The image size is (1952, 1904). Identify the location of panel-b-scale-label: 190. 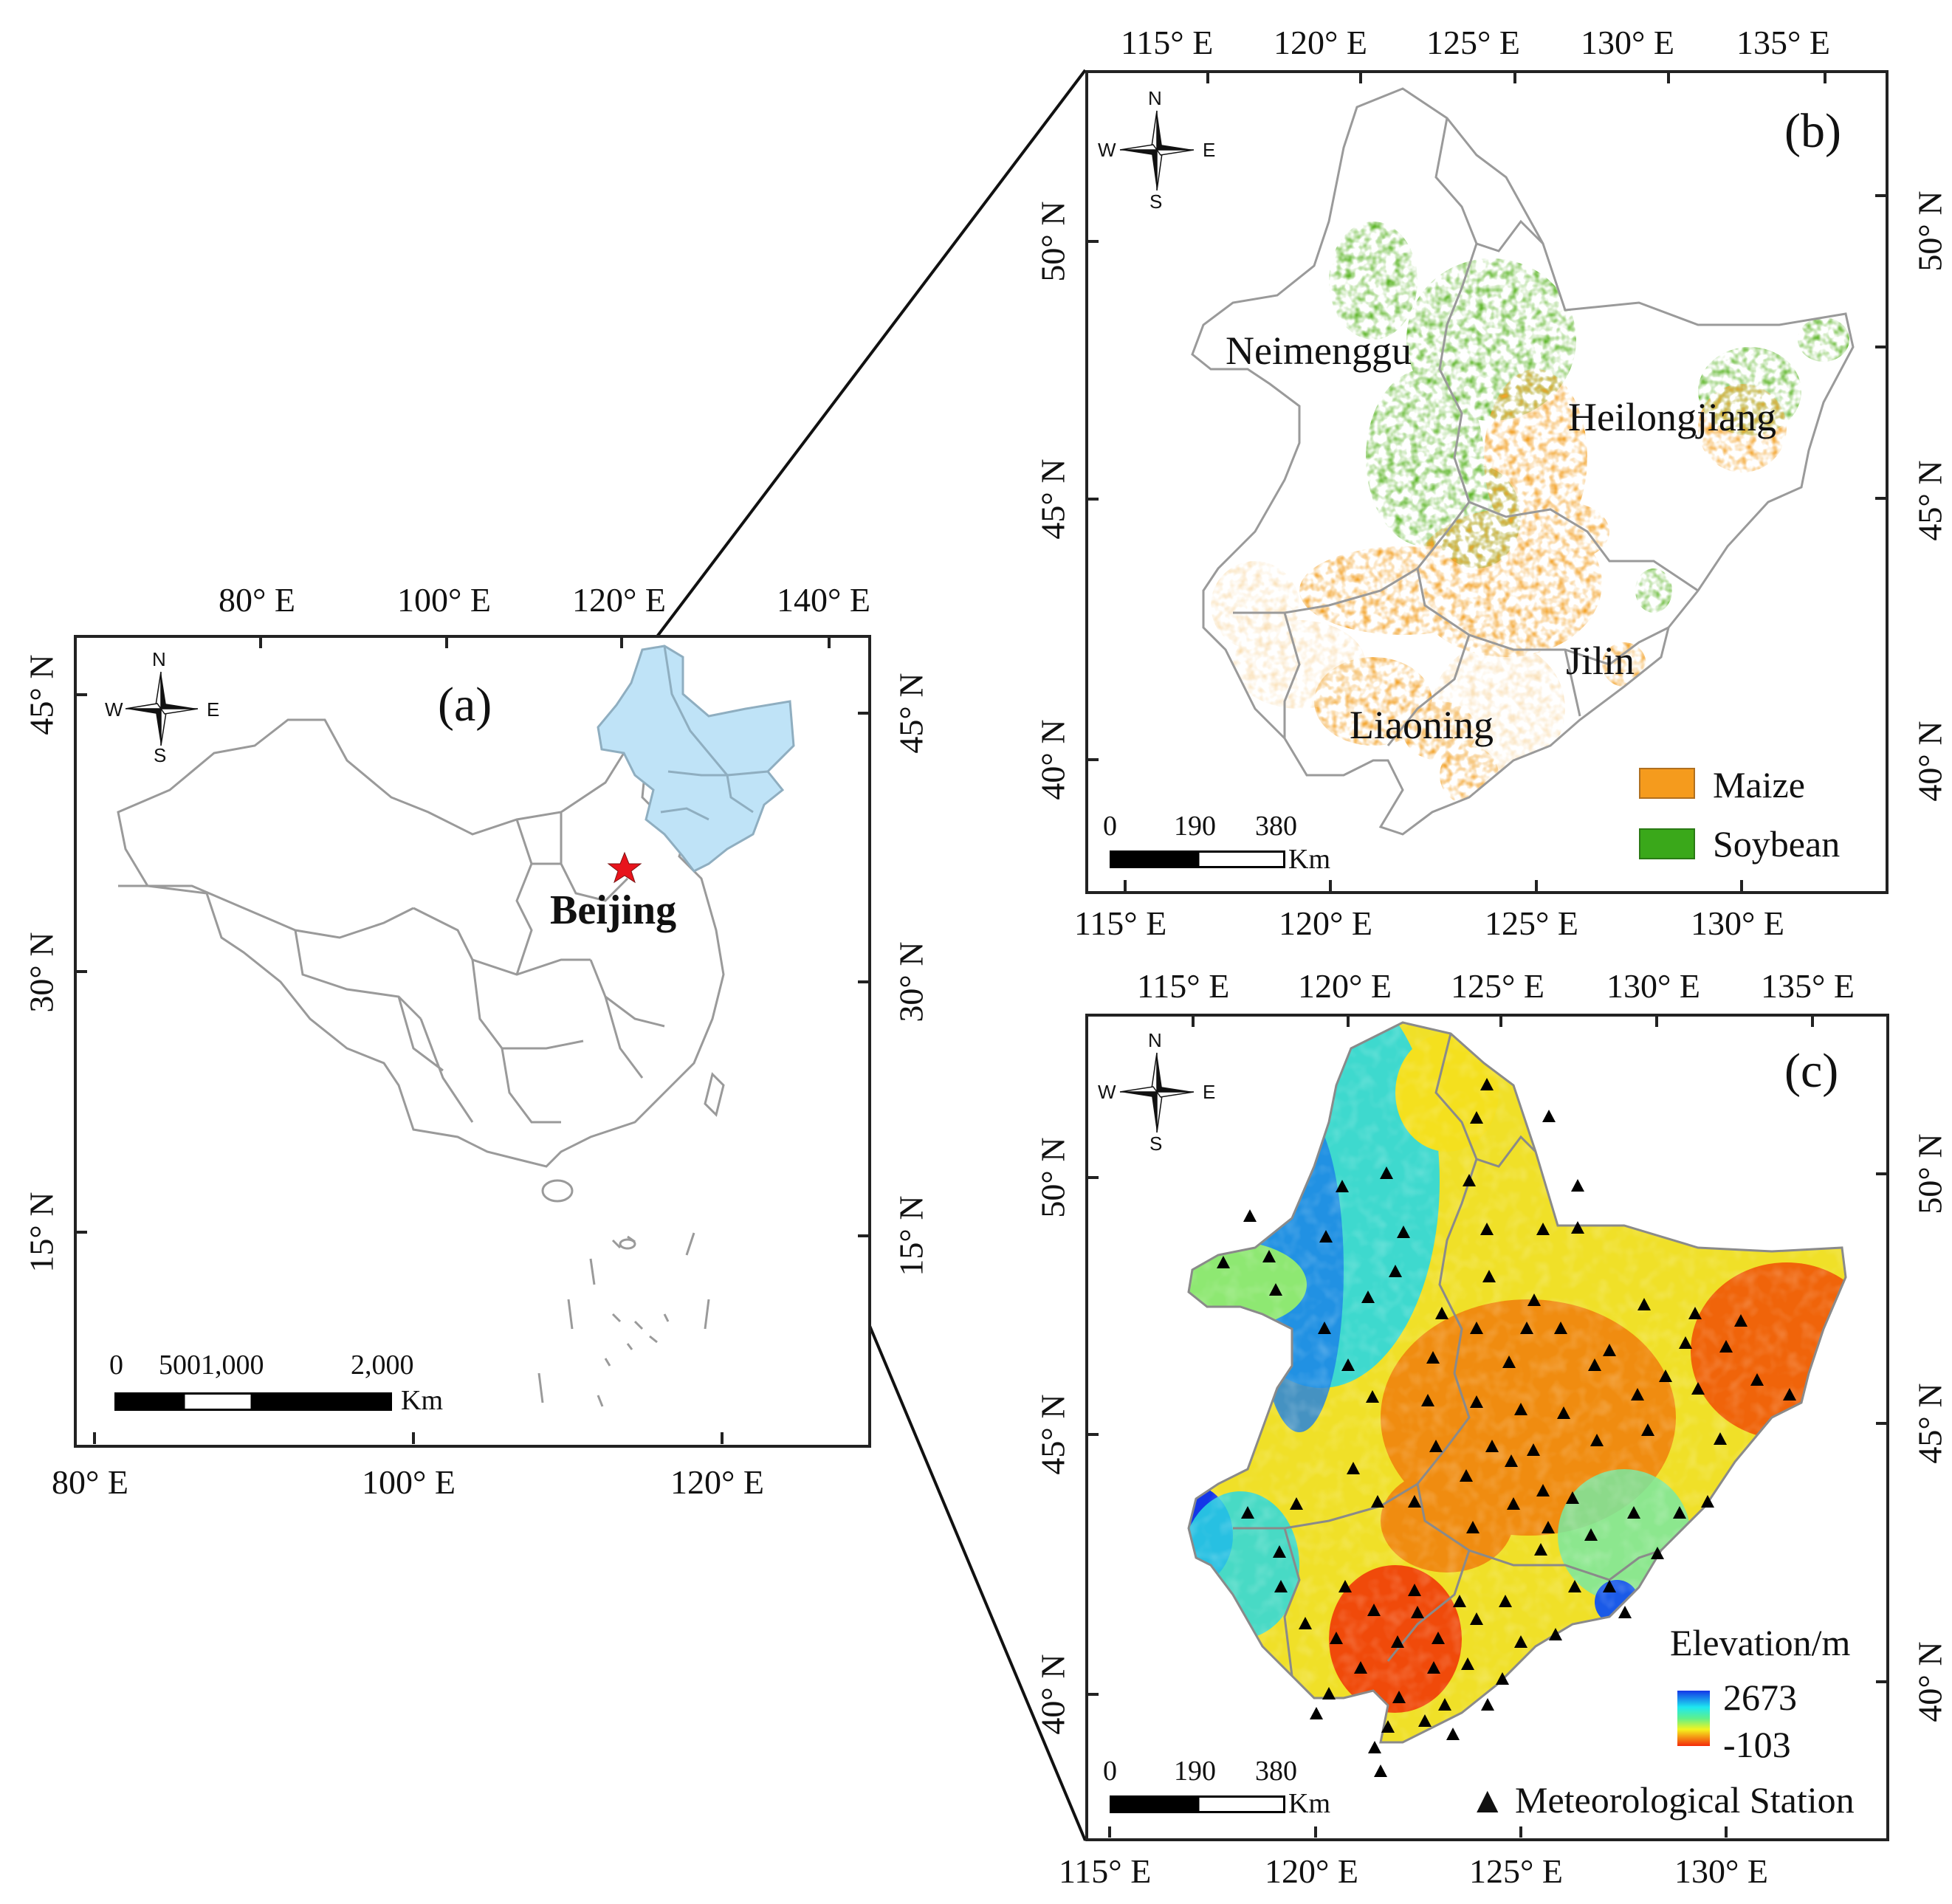
(1195, 826).